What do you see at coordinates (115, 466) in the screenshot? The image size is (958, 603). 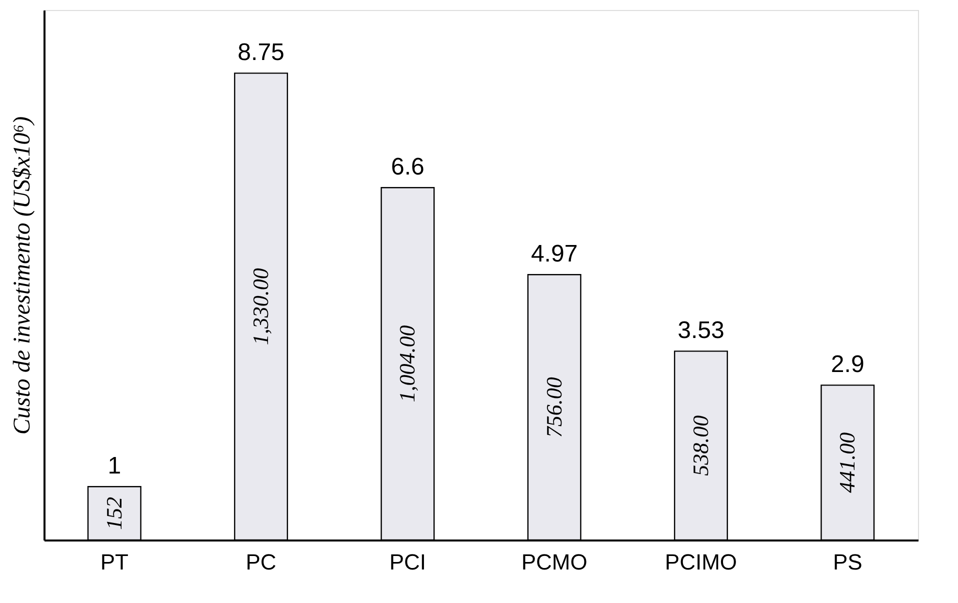 I see `annotation: 1` at bounding box center [115, 466].